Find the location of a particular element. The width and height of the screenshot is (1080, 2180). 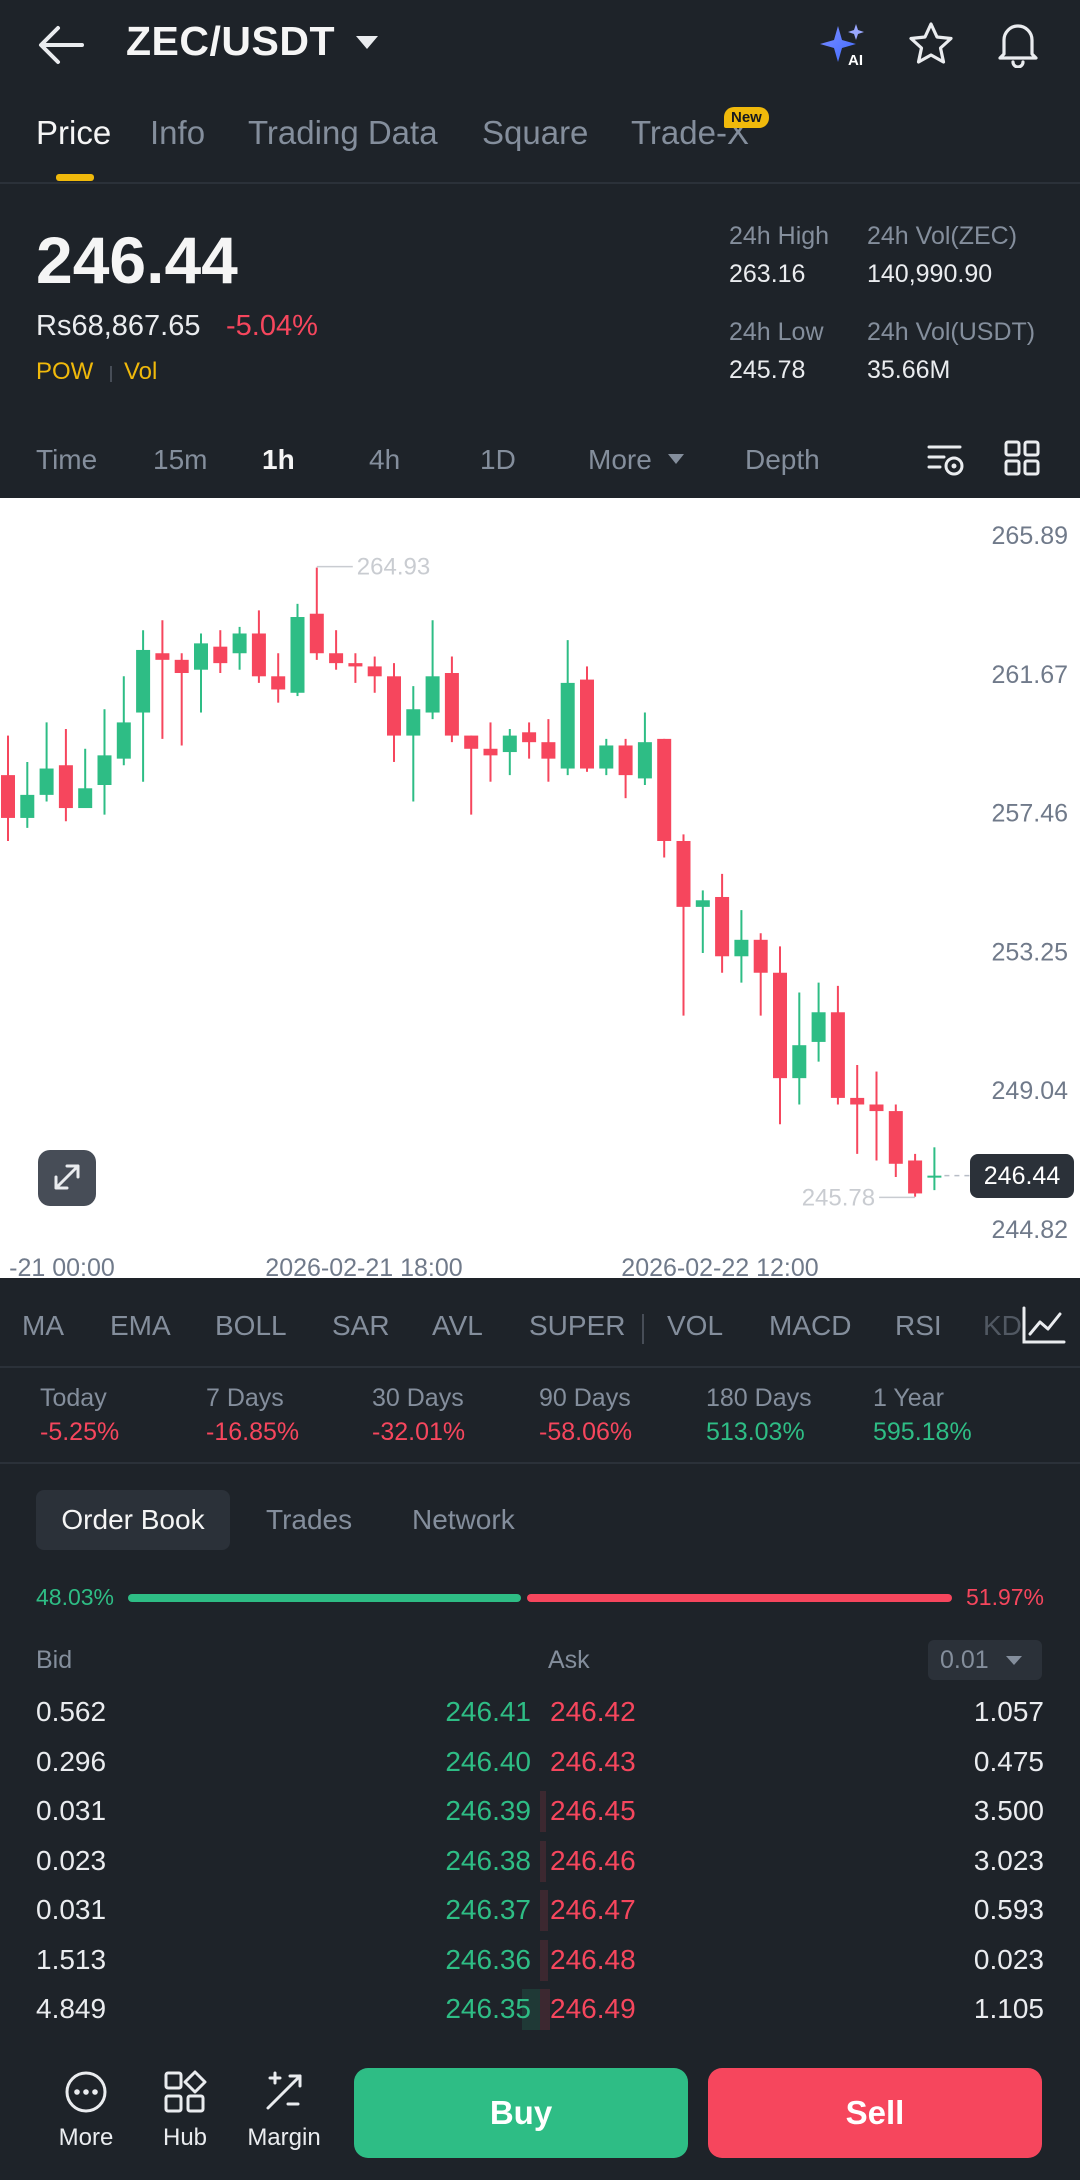

tag-separator is located at coordinates (111, 374).